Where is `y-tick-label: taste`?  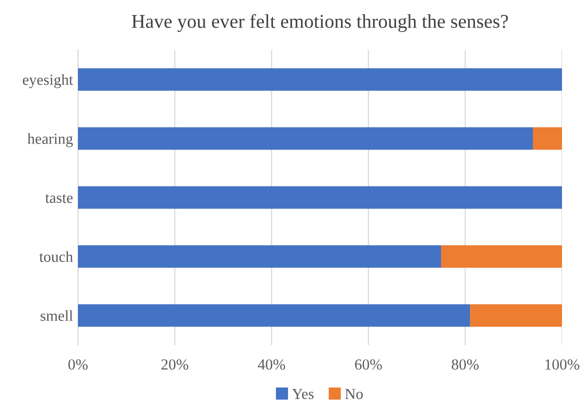
y-tick-label: taste is located at coordinates (59, 198).